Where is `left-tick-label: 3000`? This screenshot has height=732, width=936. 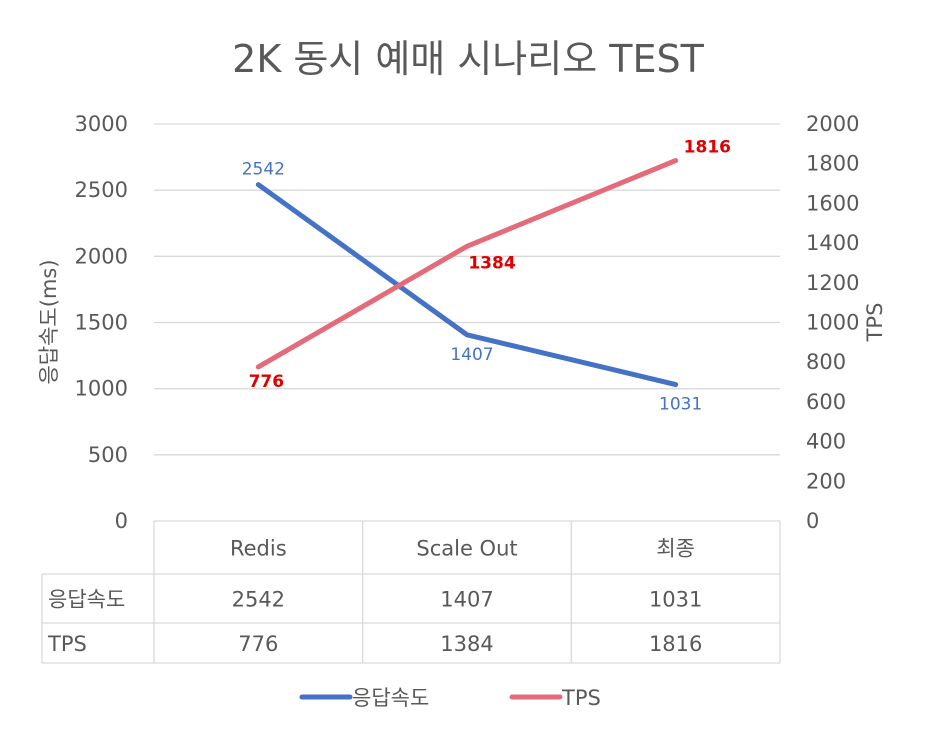 left-tick-label: 3000 is located at coordinates (101, 124).